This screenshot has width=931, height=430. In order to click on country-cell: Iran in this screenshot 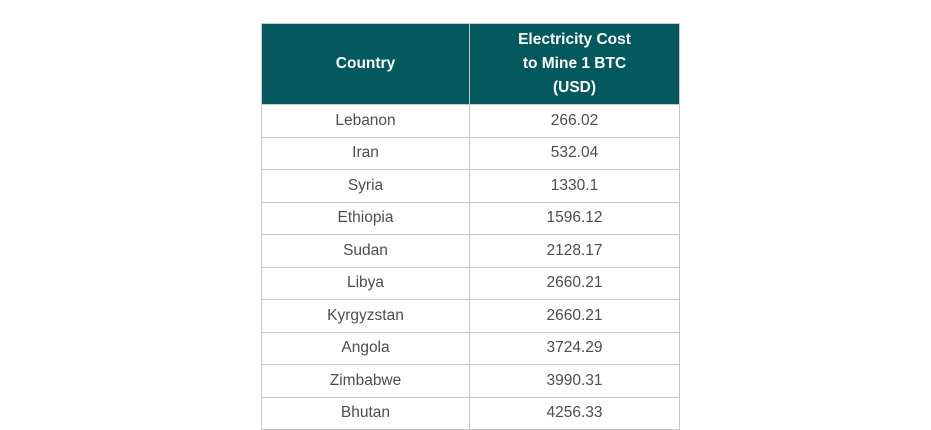, I will do `click(365, 153)`.